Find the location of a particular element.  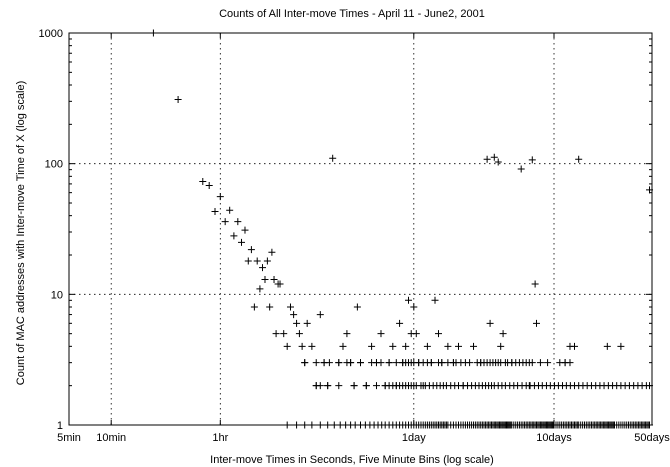

x-tick-label: 1day is located at coordinates (414, 438).